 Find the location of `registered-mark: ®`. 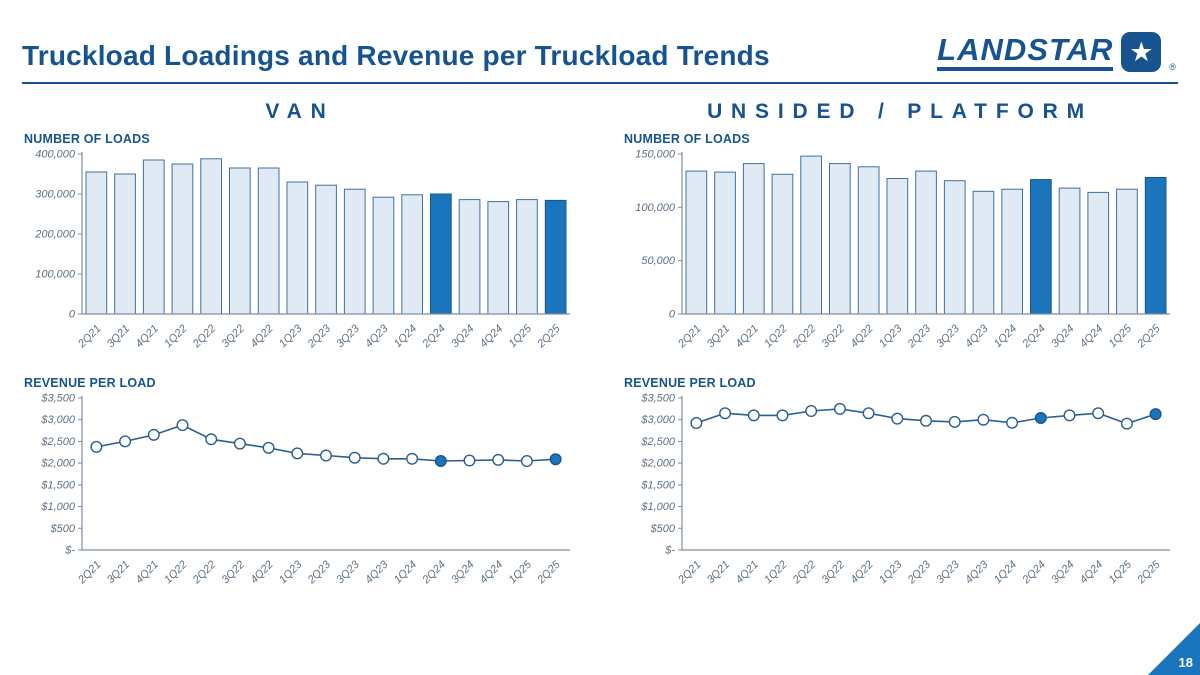

registered-mark: ® is located at coordinates (1172, 67).